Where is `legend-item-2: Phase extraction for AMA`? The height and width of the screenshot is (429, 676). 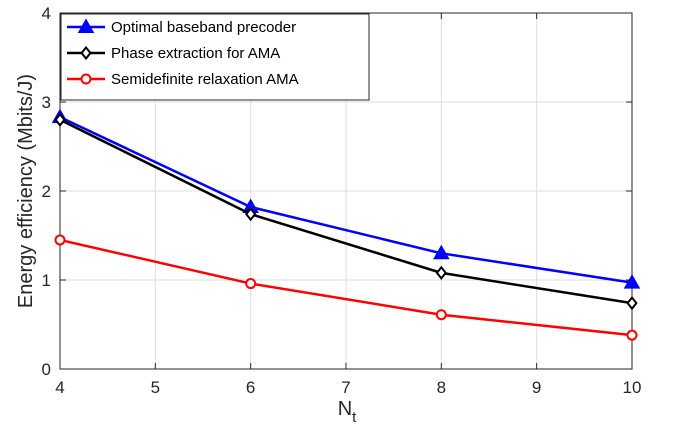
legend-item-2: Phase extraction for AMA is located at coordinates (173, 53).